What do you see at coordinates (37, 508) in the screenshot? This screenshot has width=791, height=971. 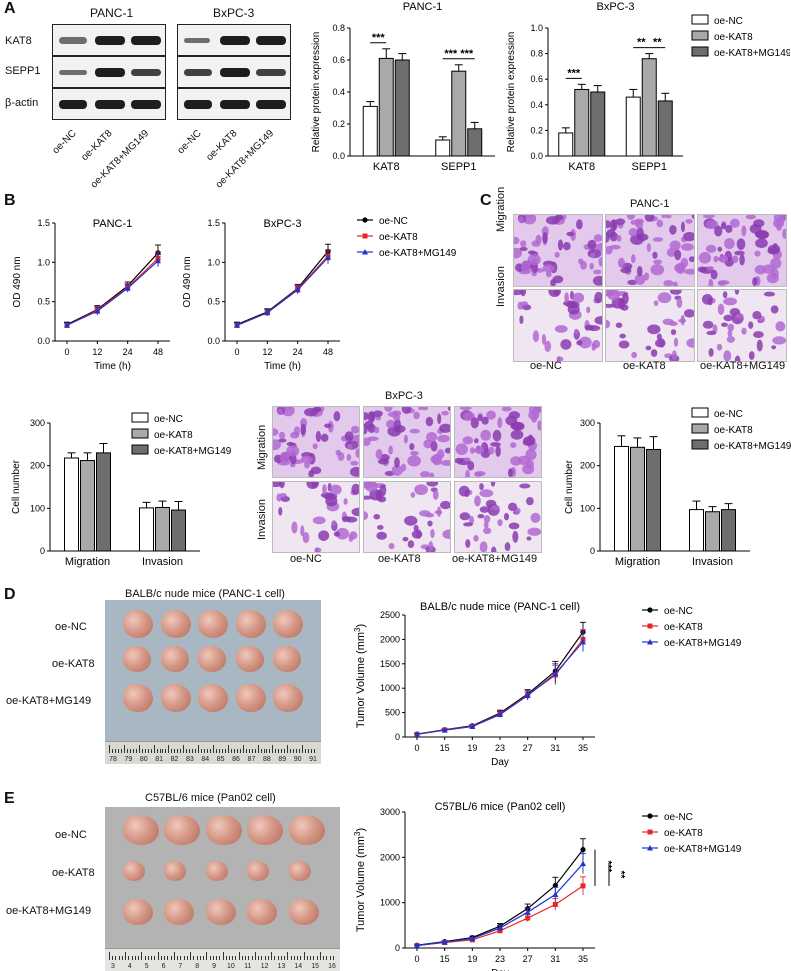 I see `y-tick-label: 100` at bounding box center [37, 508].